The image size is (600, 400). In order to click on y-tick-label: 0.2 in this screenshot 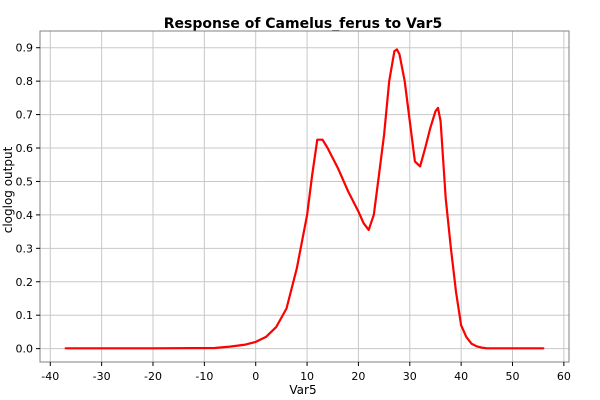, I will do `click(25, 282)`.